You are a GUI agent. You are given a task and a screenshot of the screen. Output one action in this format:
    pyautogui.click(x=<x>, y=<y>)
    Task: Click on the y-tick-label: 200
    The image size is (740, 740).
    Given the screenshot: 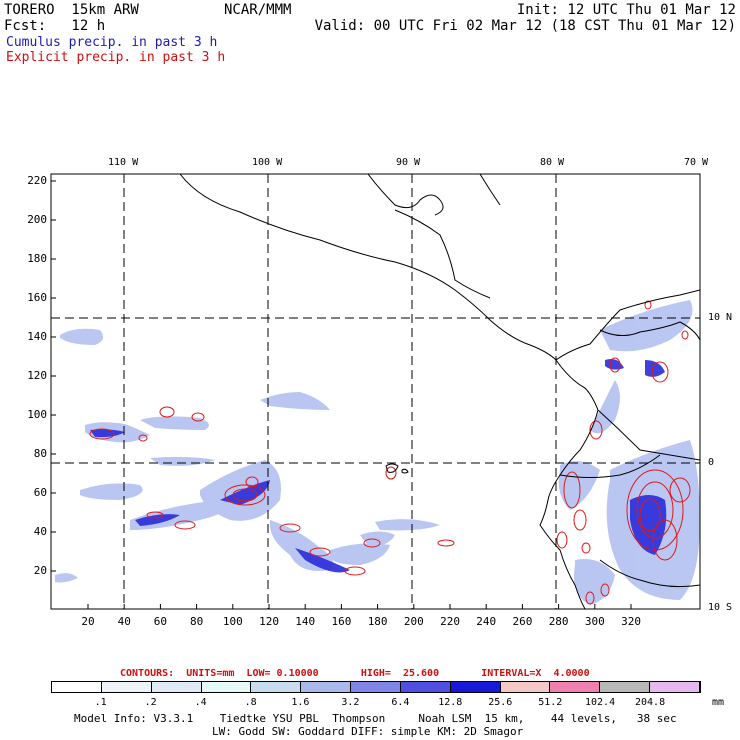 What is the action you would take?
    pyautogui.click(x=37, y=219)
    